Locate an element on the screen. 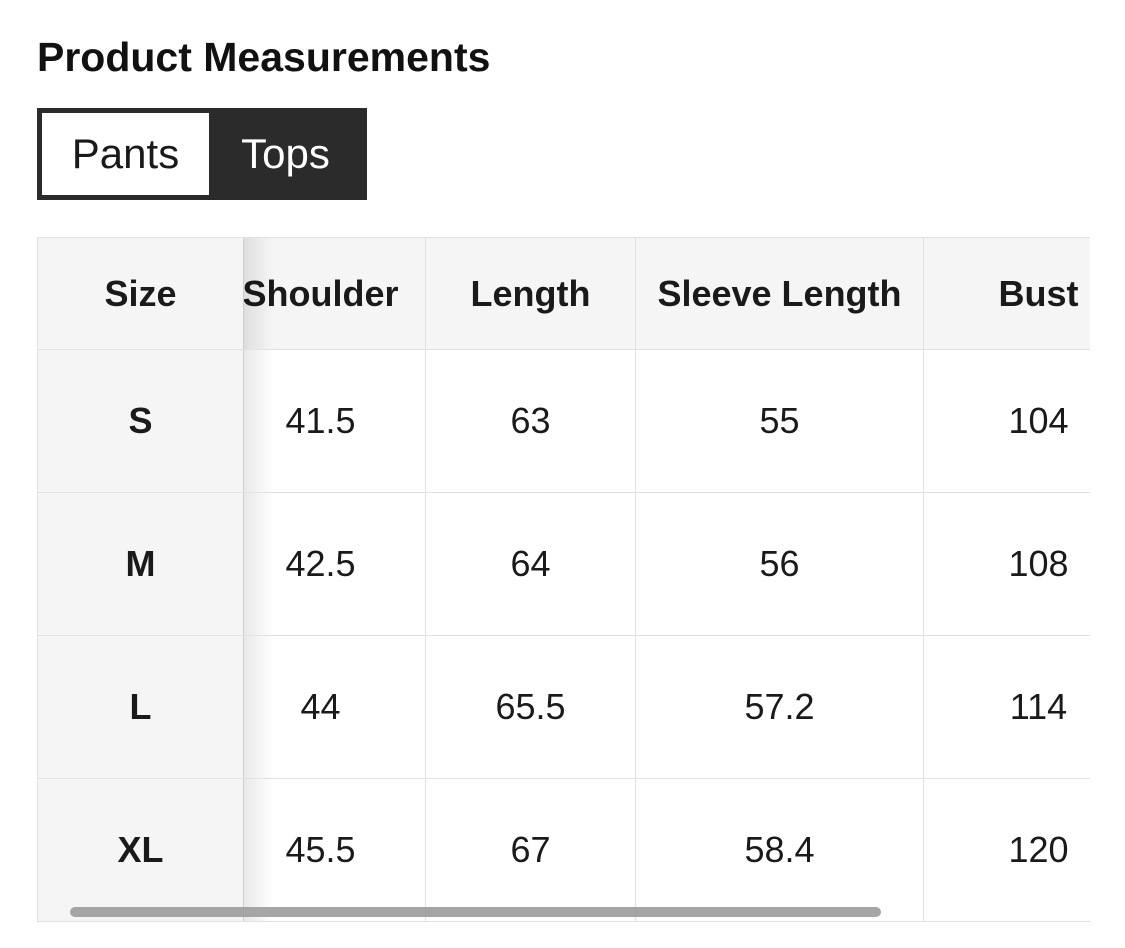  table-row: M 42.5 64 56 108 is located at coordinates (563, 564).